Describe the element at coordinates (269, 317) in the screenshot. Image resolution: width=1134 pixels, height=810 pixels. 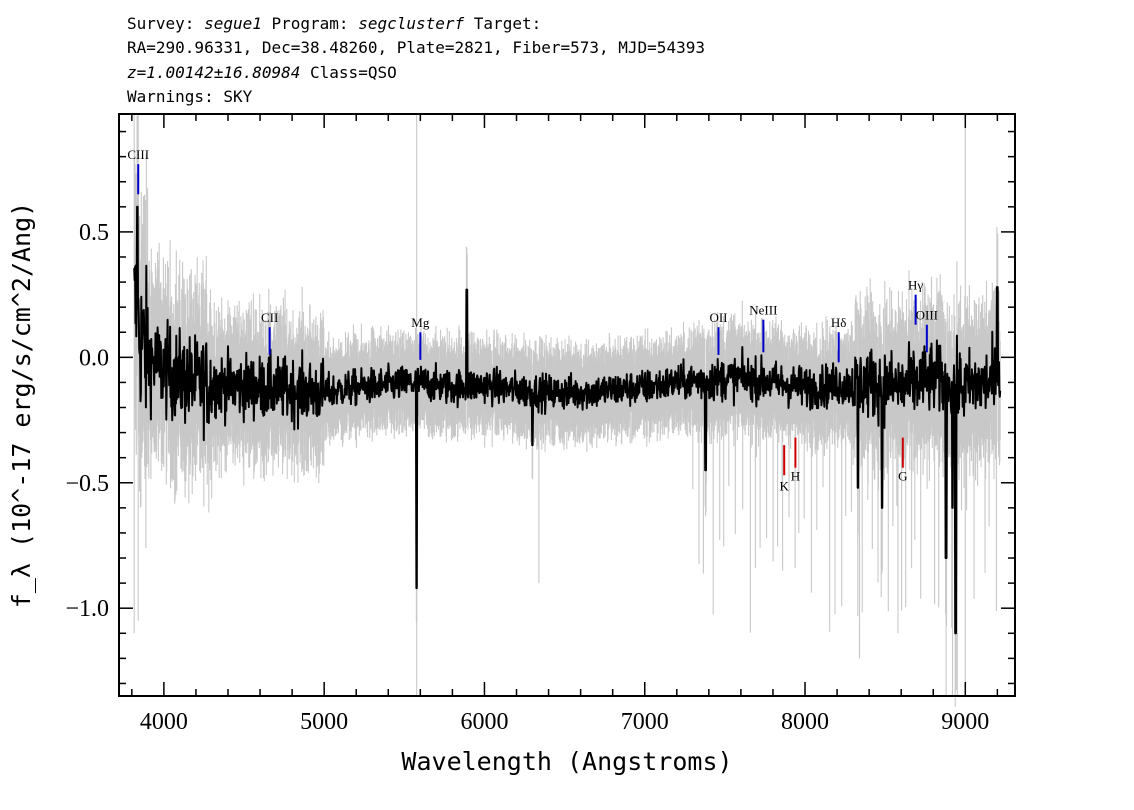
I see `line-marker-label: CII` at that location.